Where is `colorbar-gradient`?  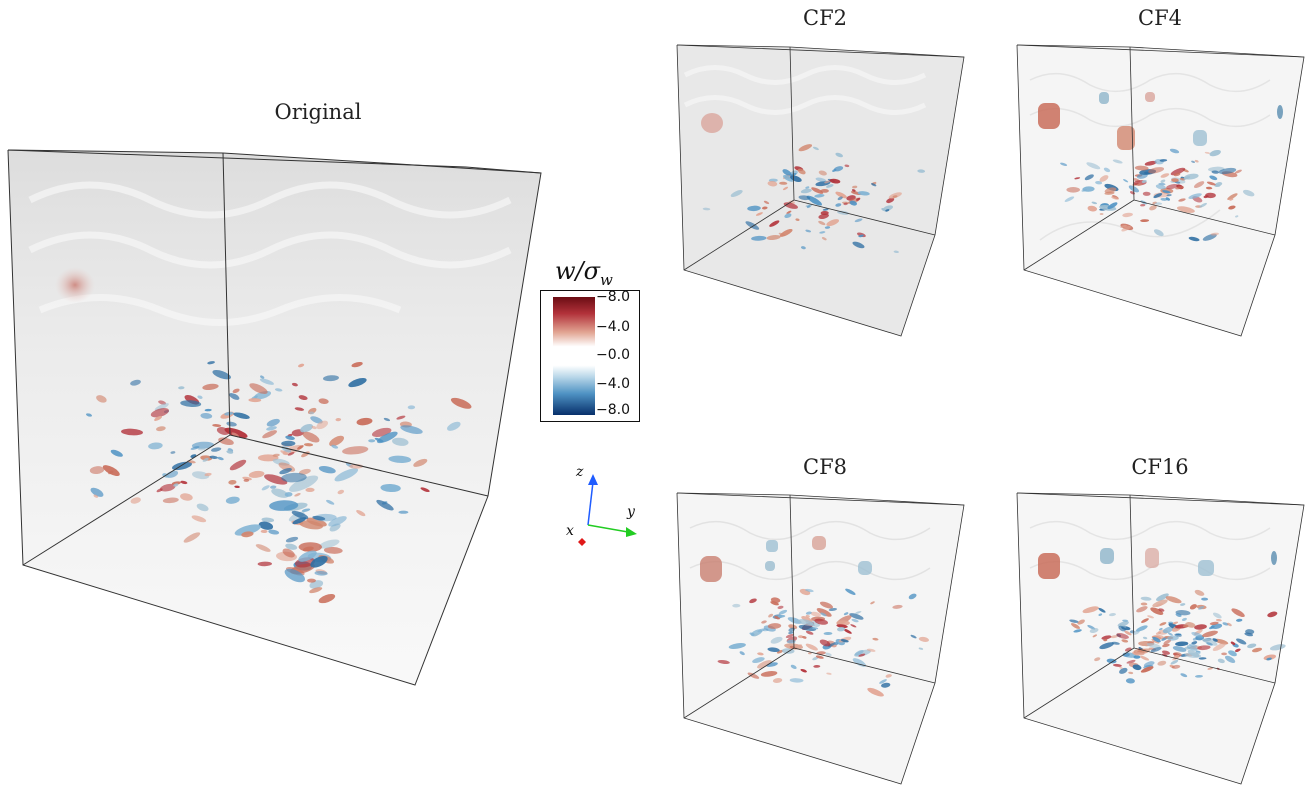 colorbar-gradient is located at coordinates (574, 356).